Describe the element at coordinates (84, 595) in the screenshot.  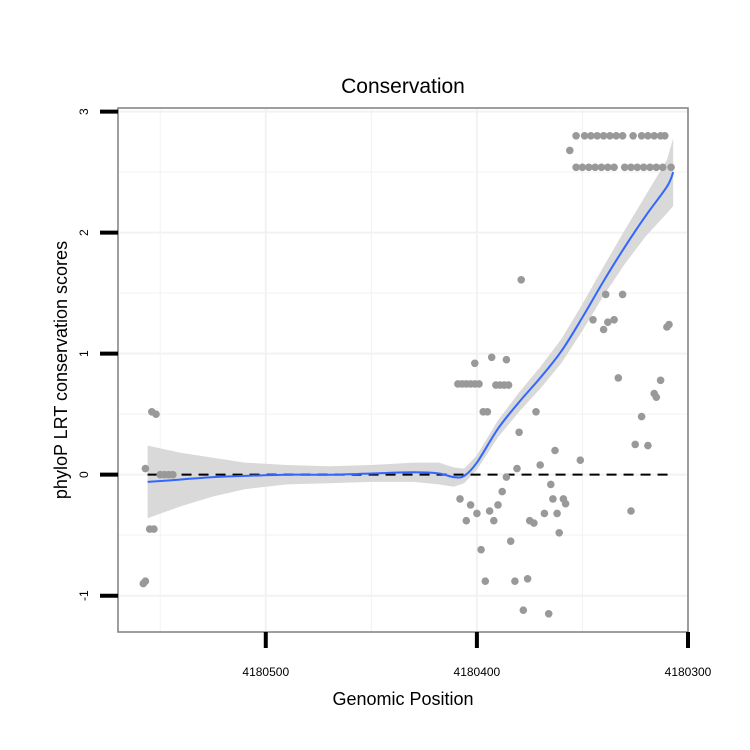
I see `y-tick-label: -1` at that location.